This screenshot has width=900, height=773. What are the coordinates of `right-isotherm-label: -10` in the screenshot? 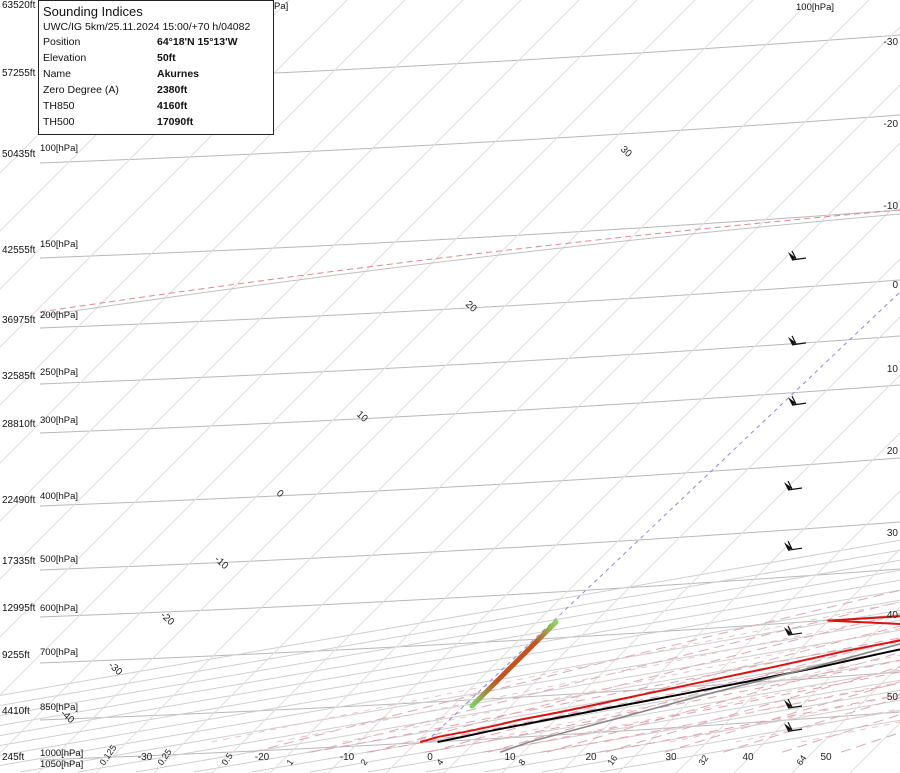 It's located at (891, 206).